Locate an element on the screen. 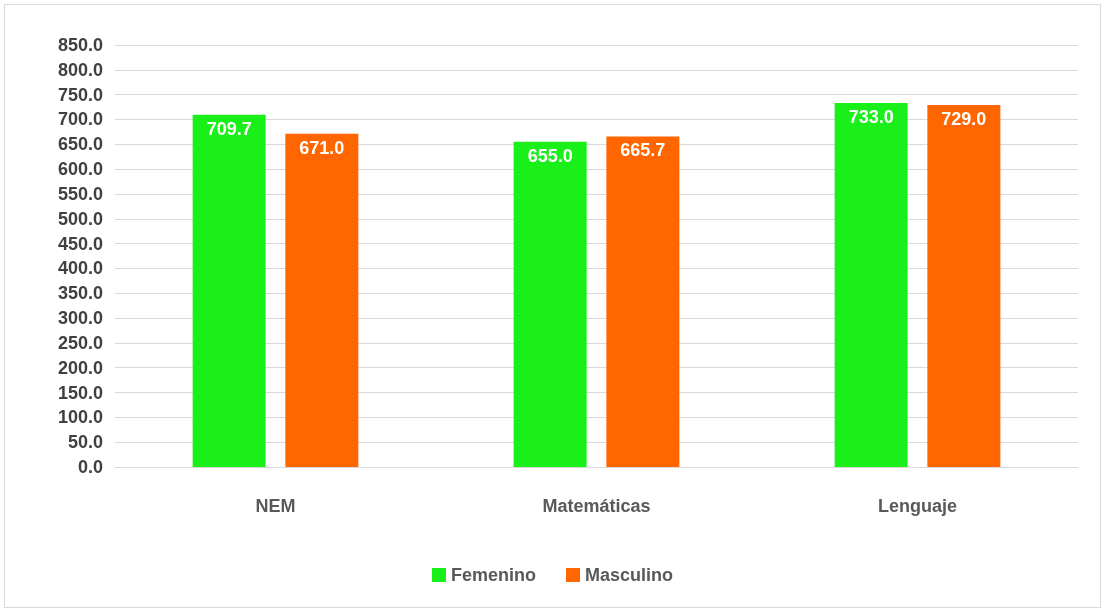 The width and height of the screenshot is (1107, 612). y-tick-label: 450.0 is located at coordinates (80, 243).